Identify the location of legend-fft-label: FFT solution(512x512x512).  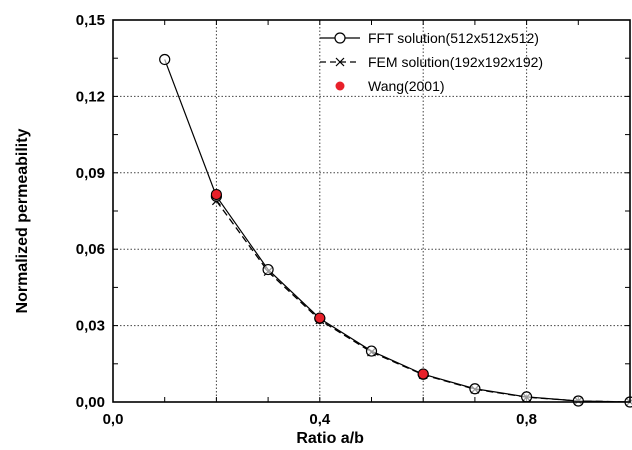
(453, 38).